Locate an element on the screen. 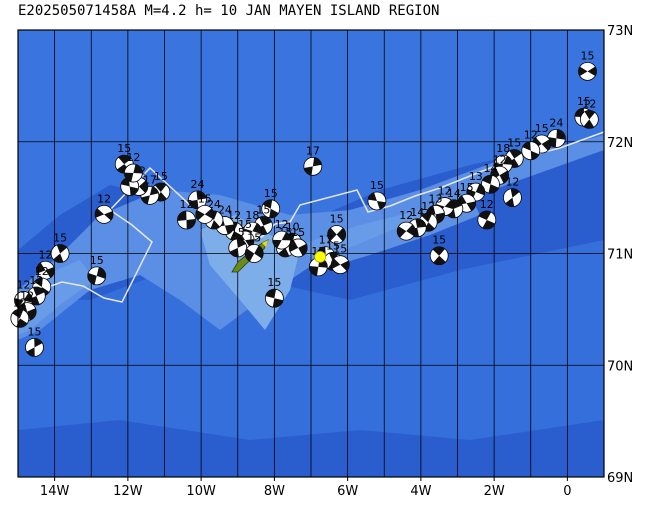  focal-mechanism: 17 is located at coordinates (313, 160).